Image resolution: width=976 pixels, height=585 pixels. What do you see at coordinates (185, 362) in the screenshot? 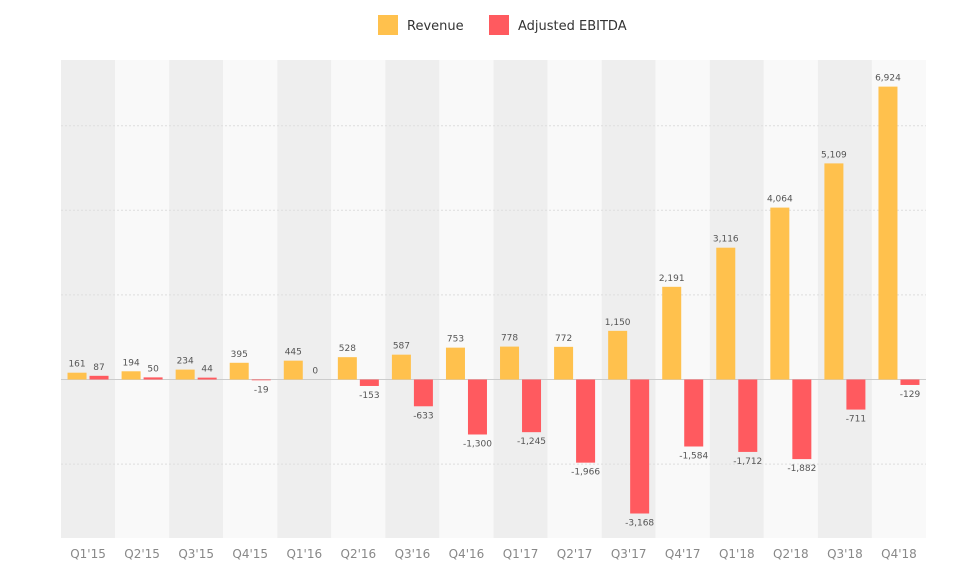
I see `data-label-revenue-q3-15: 234` at bounding box center [185, 362].